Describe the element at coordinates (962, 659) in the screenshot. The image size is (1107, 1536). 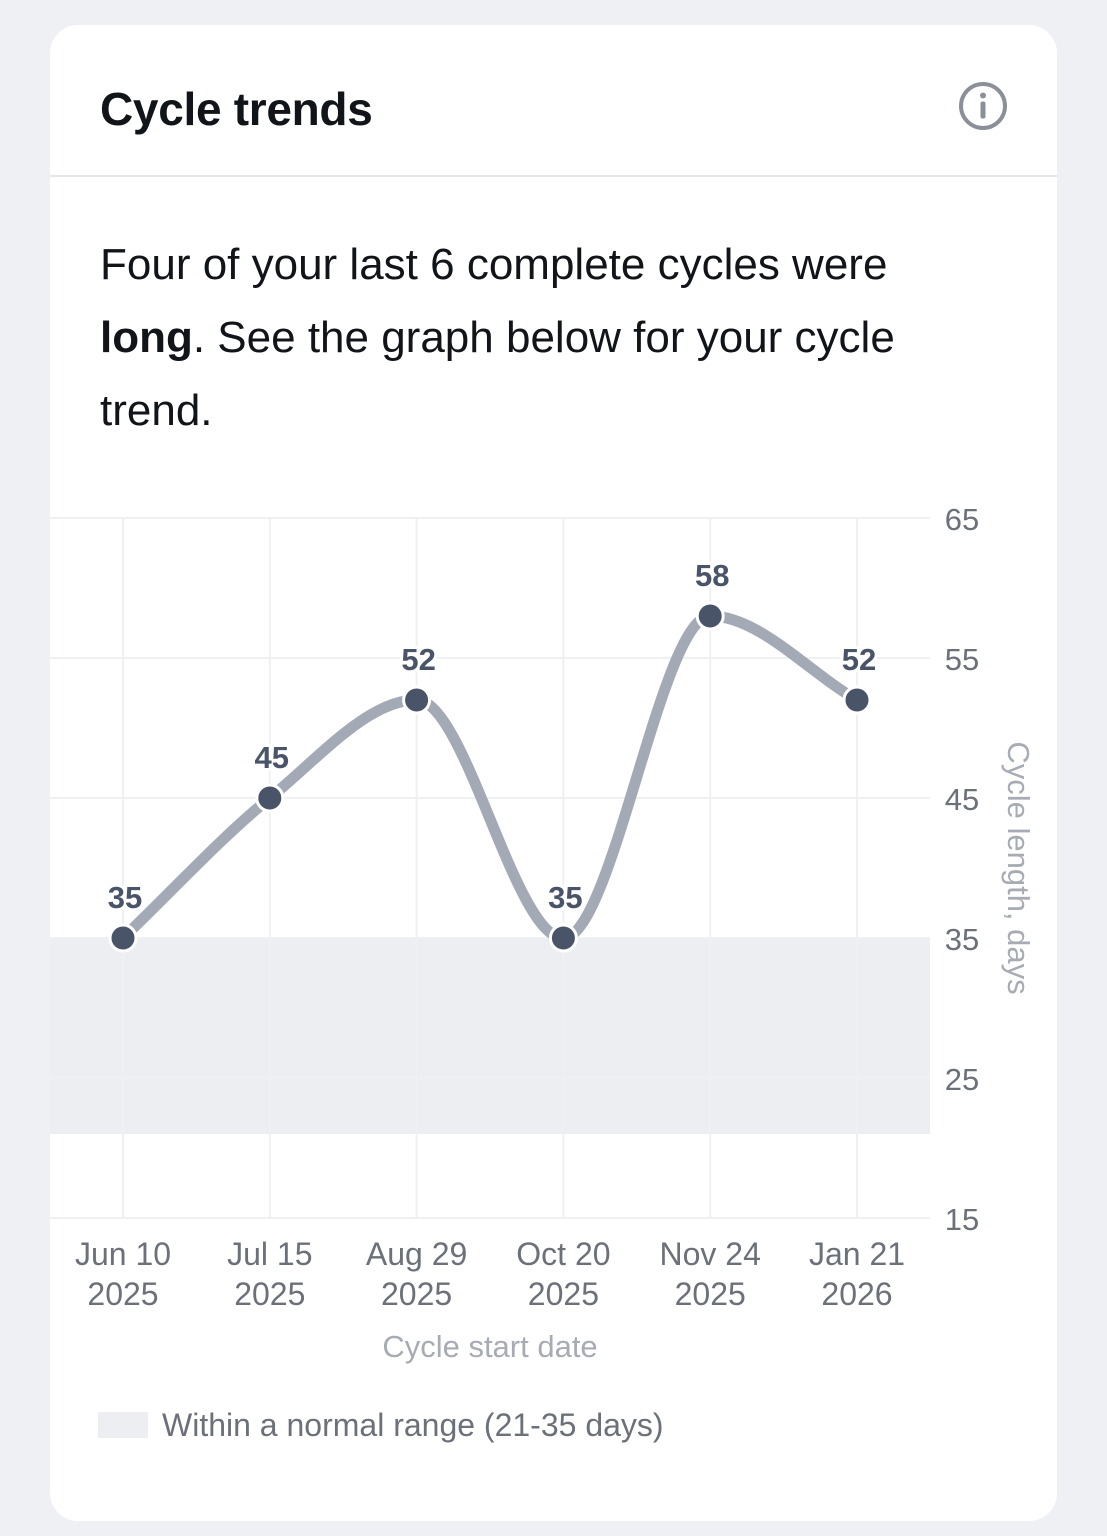
I see `y-tick-label: 55` at that location.